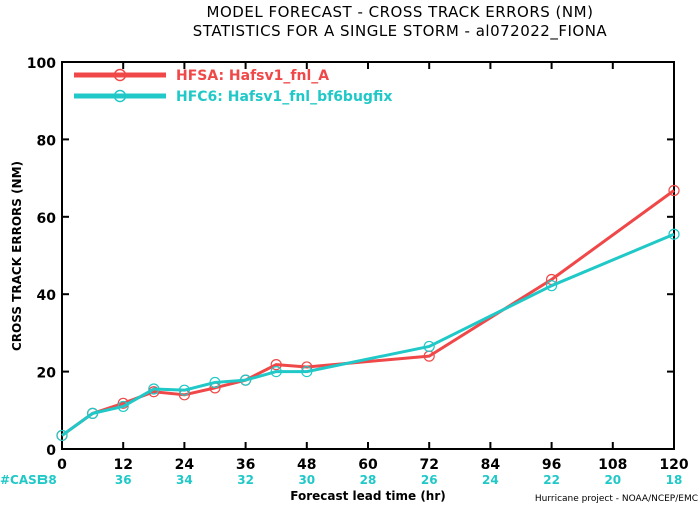  Describe the element at coordinates (306, 465) in the screenshot. I see `x-tick-label: 48` at that location.